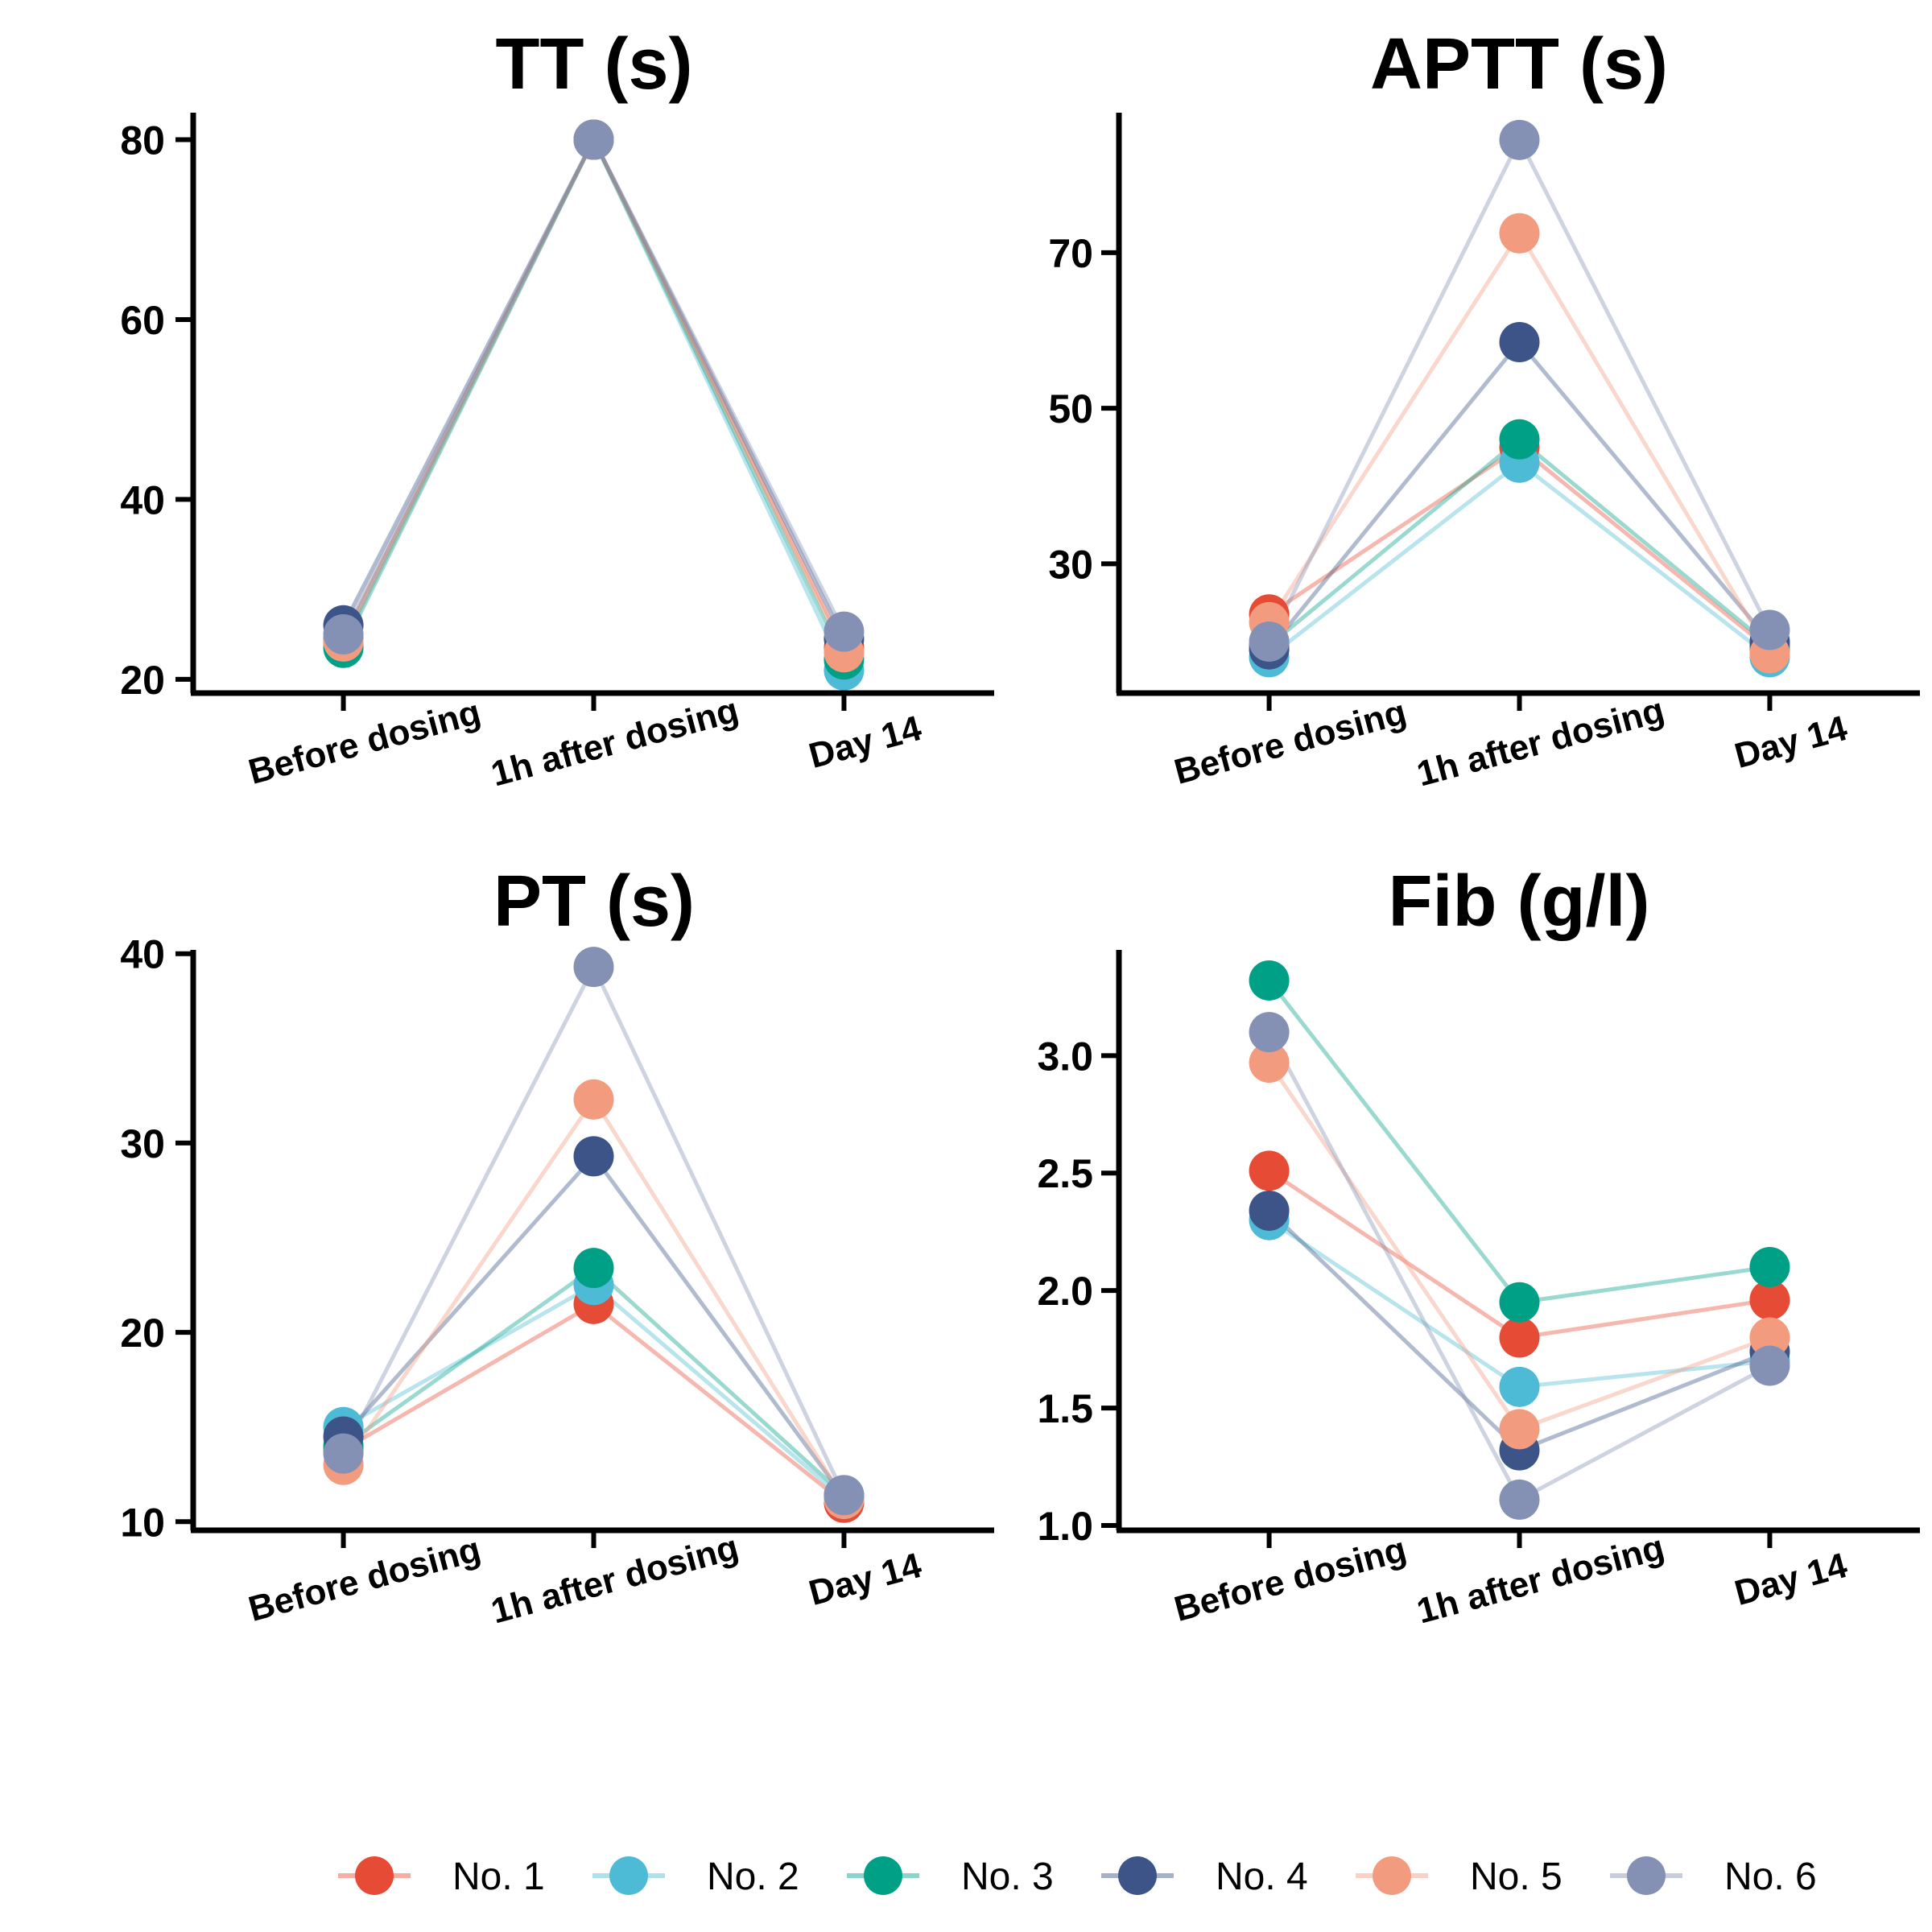 The image size is (1932, 1932). Describe the element at coordinates (1065, 1056) in the screenshot. I see `y-tick-label: 3.0` at that location.